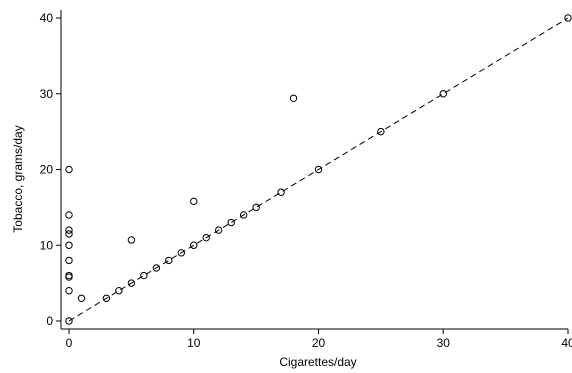 This screenshot has width=572, height=373. Describe the element at coordinates (444, 343) in the screenshot. I see `x-tick-label: 30` at that location.